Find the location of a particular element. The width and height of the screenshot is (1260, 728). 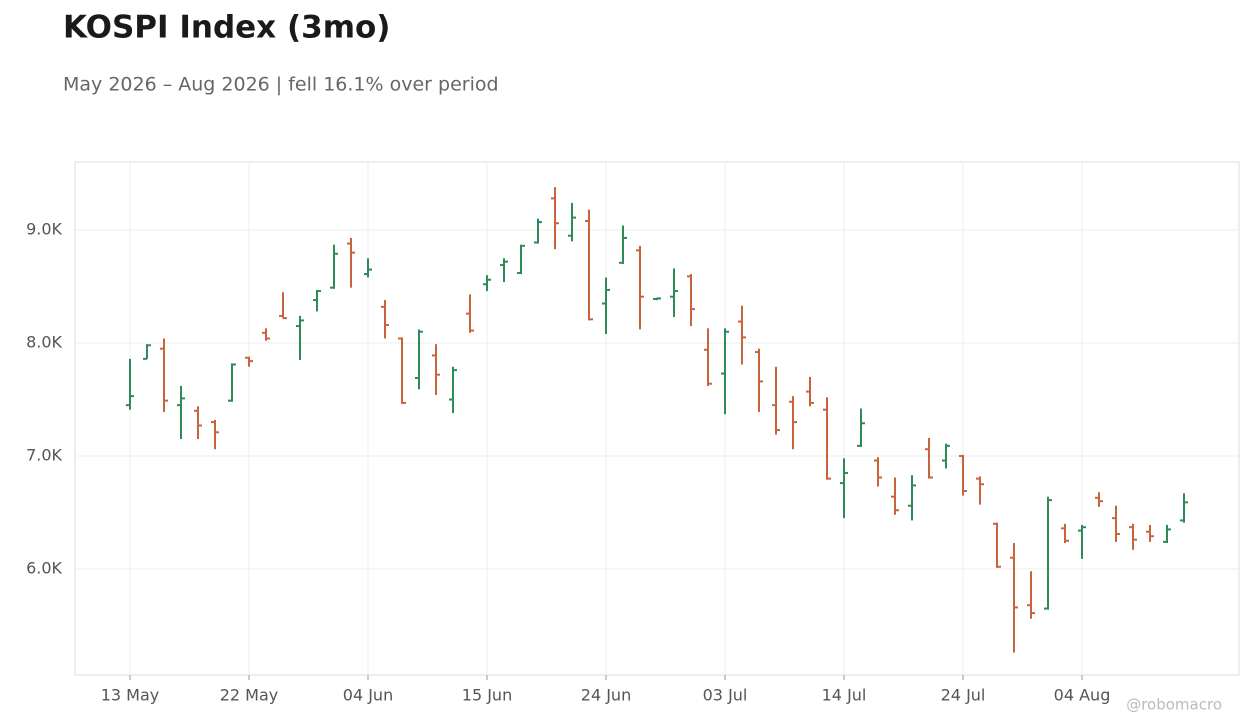

chart-title: KOSPI Index (3mo) is located at coordinates (226, 28).